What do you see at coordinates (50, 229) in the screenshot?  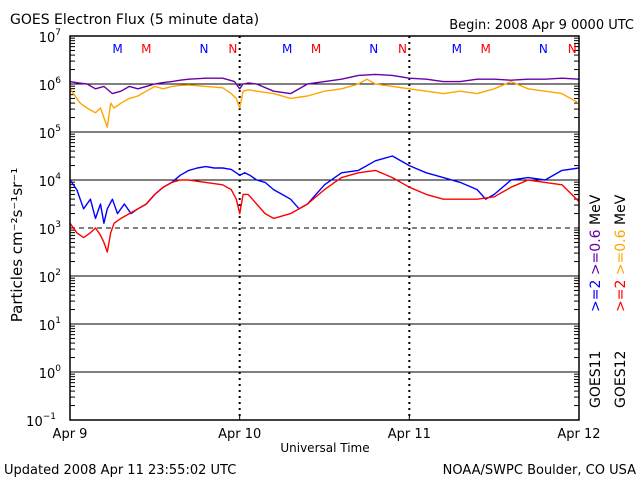 I see `y-tick-label: 10³` at bounding box center [50, 229].